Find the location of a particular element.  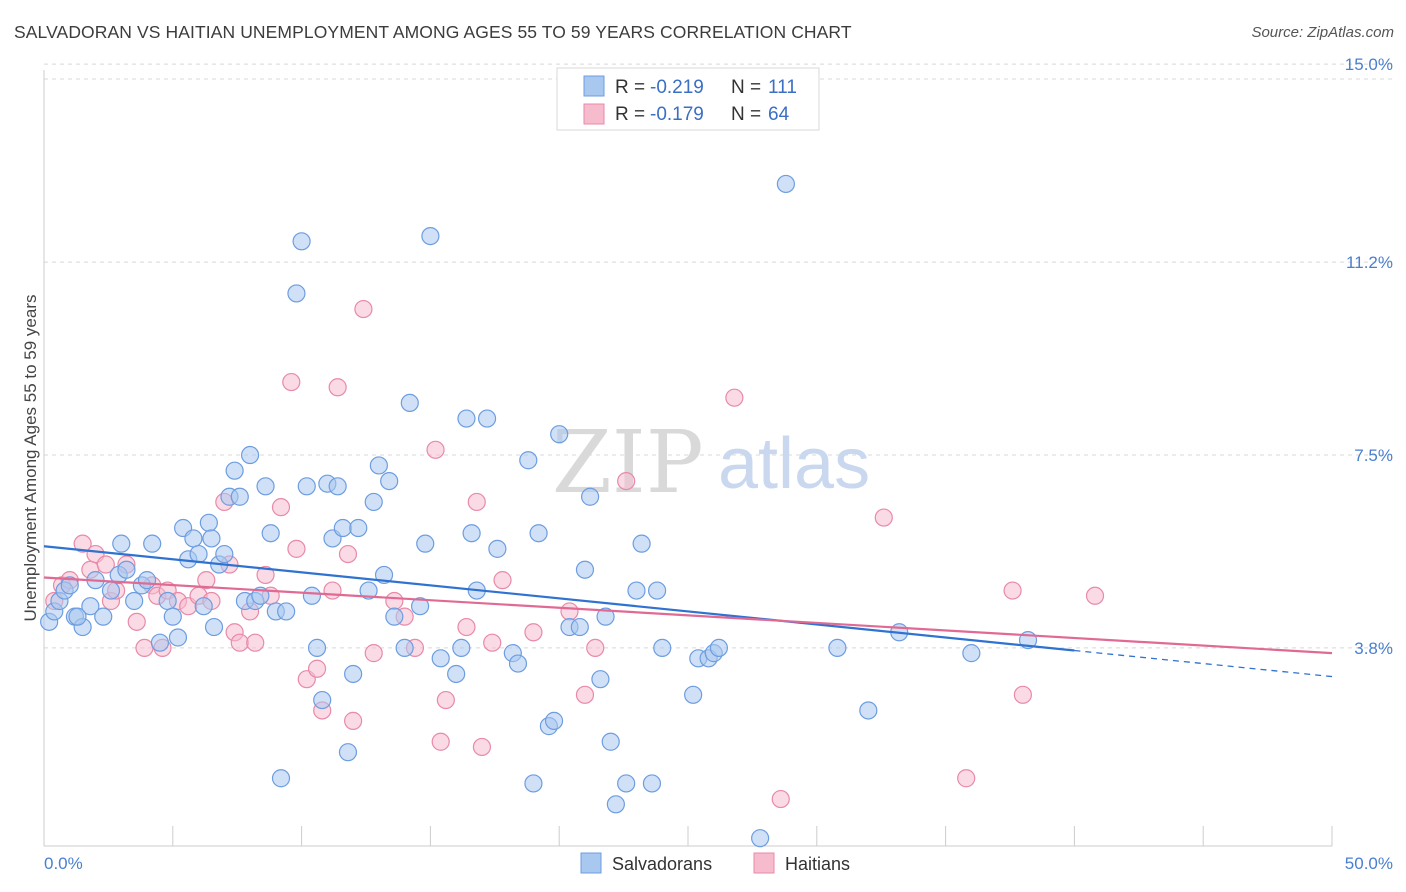

y-tick-label: 11.2% is located at coordinates (1369, 262).